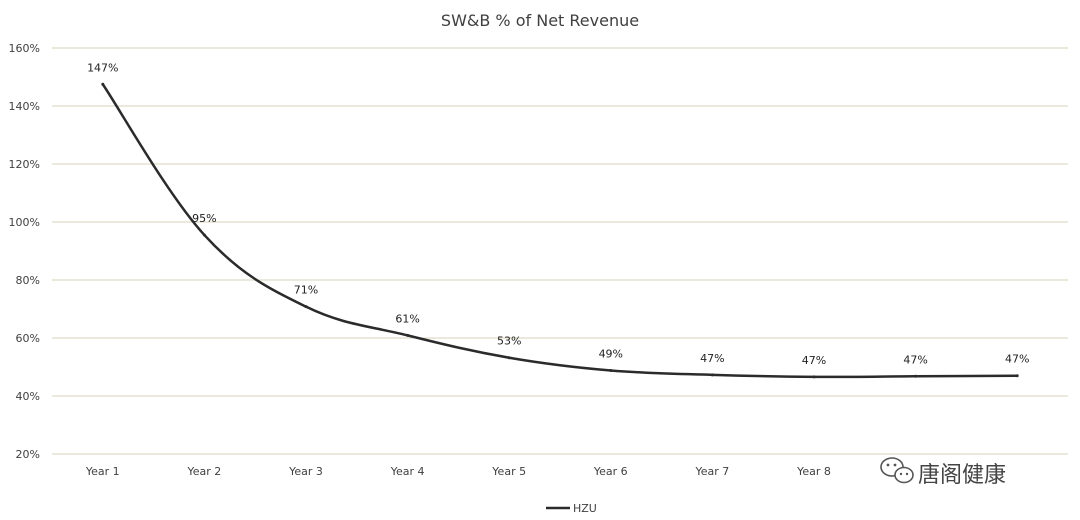  I want to click on y-tick-label: 160%, so click(24, 48).